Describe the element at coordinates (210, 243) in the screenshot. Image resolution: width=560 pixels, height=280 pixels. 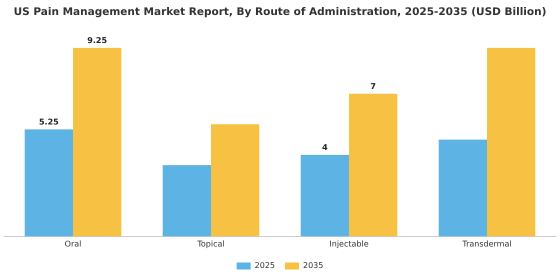
I see `x-tick-label: Topical` at that location.